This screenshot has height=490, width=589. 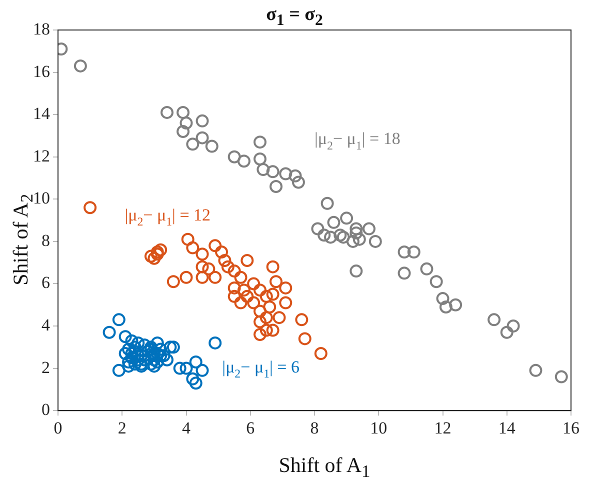 What do you see at coordinates (325, 467) in the screenshot?
I see `x-axis-title: Shift of A$_{1}$` at bounding box center [325, 467].